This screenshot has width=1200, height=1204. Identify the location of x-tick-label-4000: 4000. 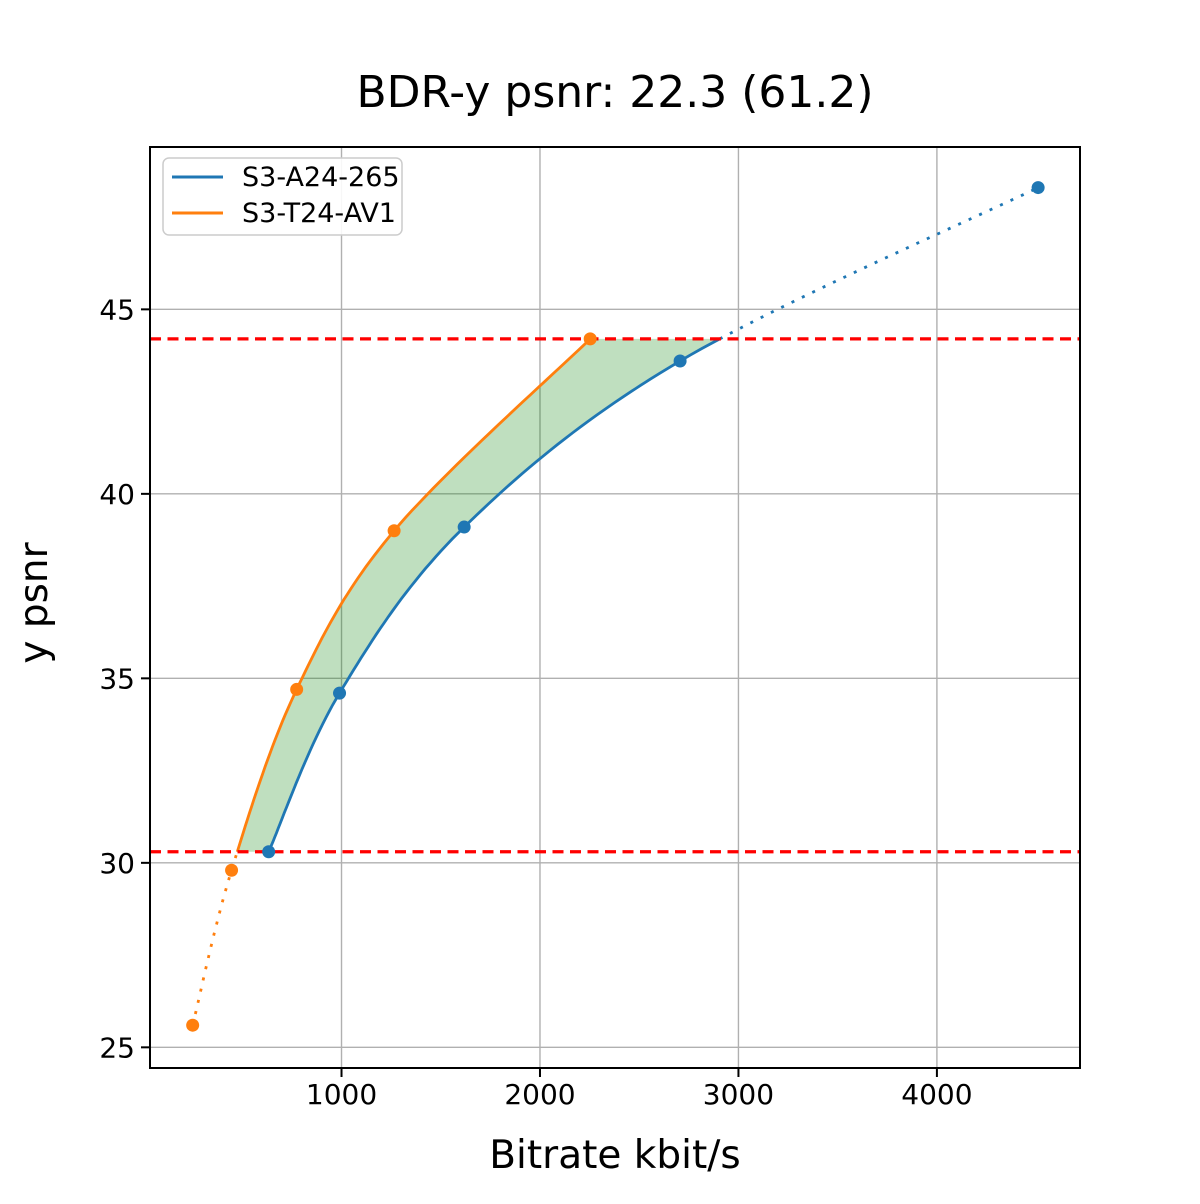
(936, 1094).